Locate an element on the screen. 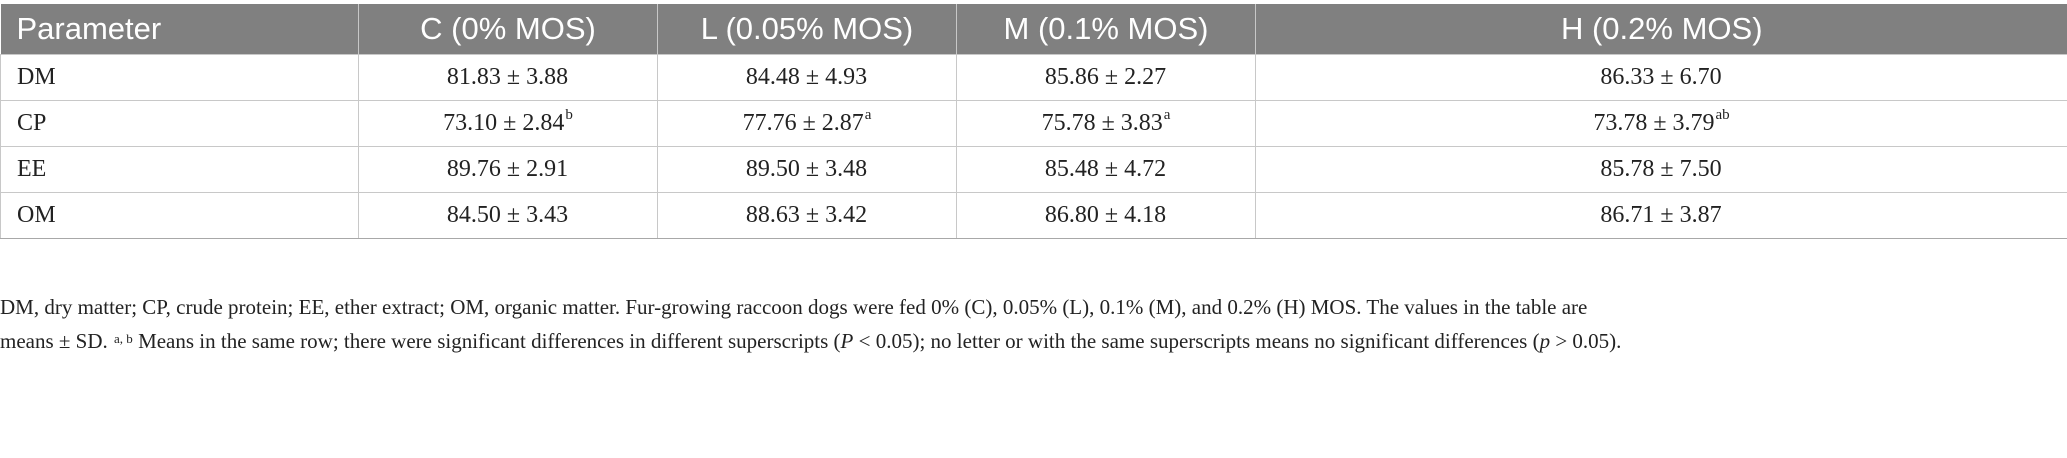 The image size is (2067, 458). table-cell: 86.80 ± 4.18 is located at coordinates (1106, 215).